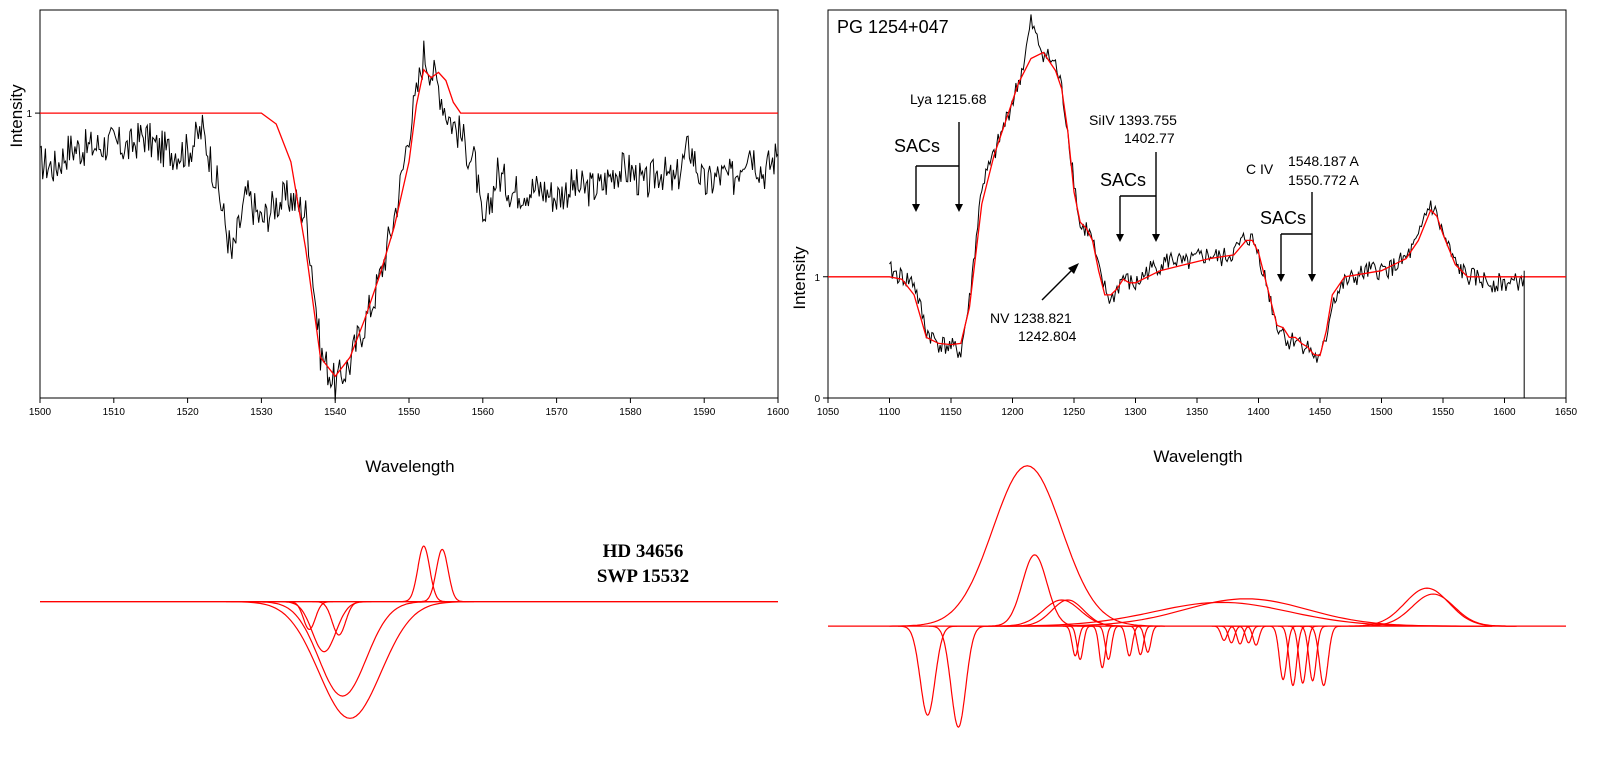 The image size is (1610, 770). I want to click on star-name-label: HD 34656, so click(643, 551).